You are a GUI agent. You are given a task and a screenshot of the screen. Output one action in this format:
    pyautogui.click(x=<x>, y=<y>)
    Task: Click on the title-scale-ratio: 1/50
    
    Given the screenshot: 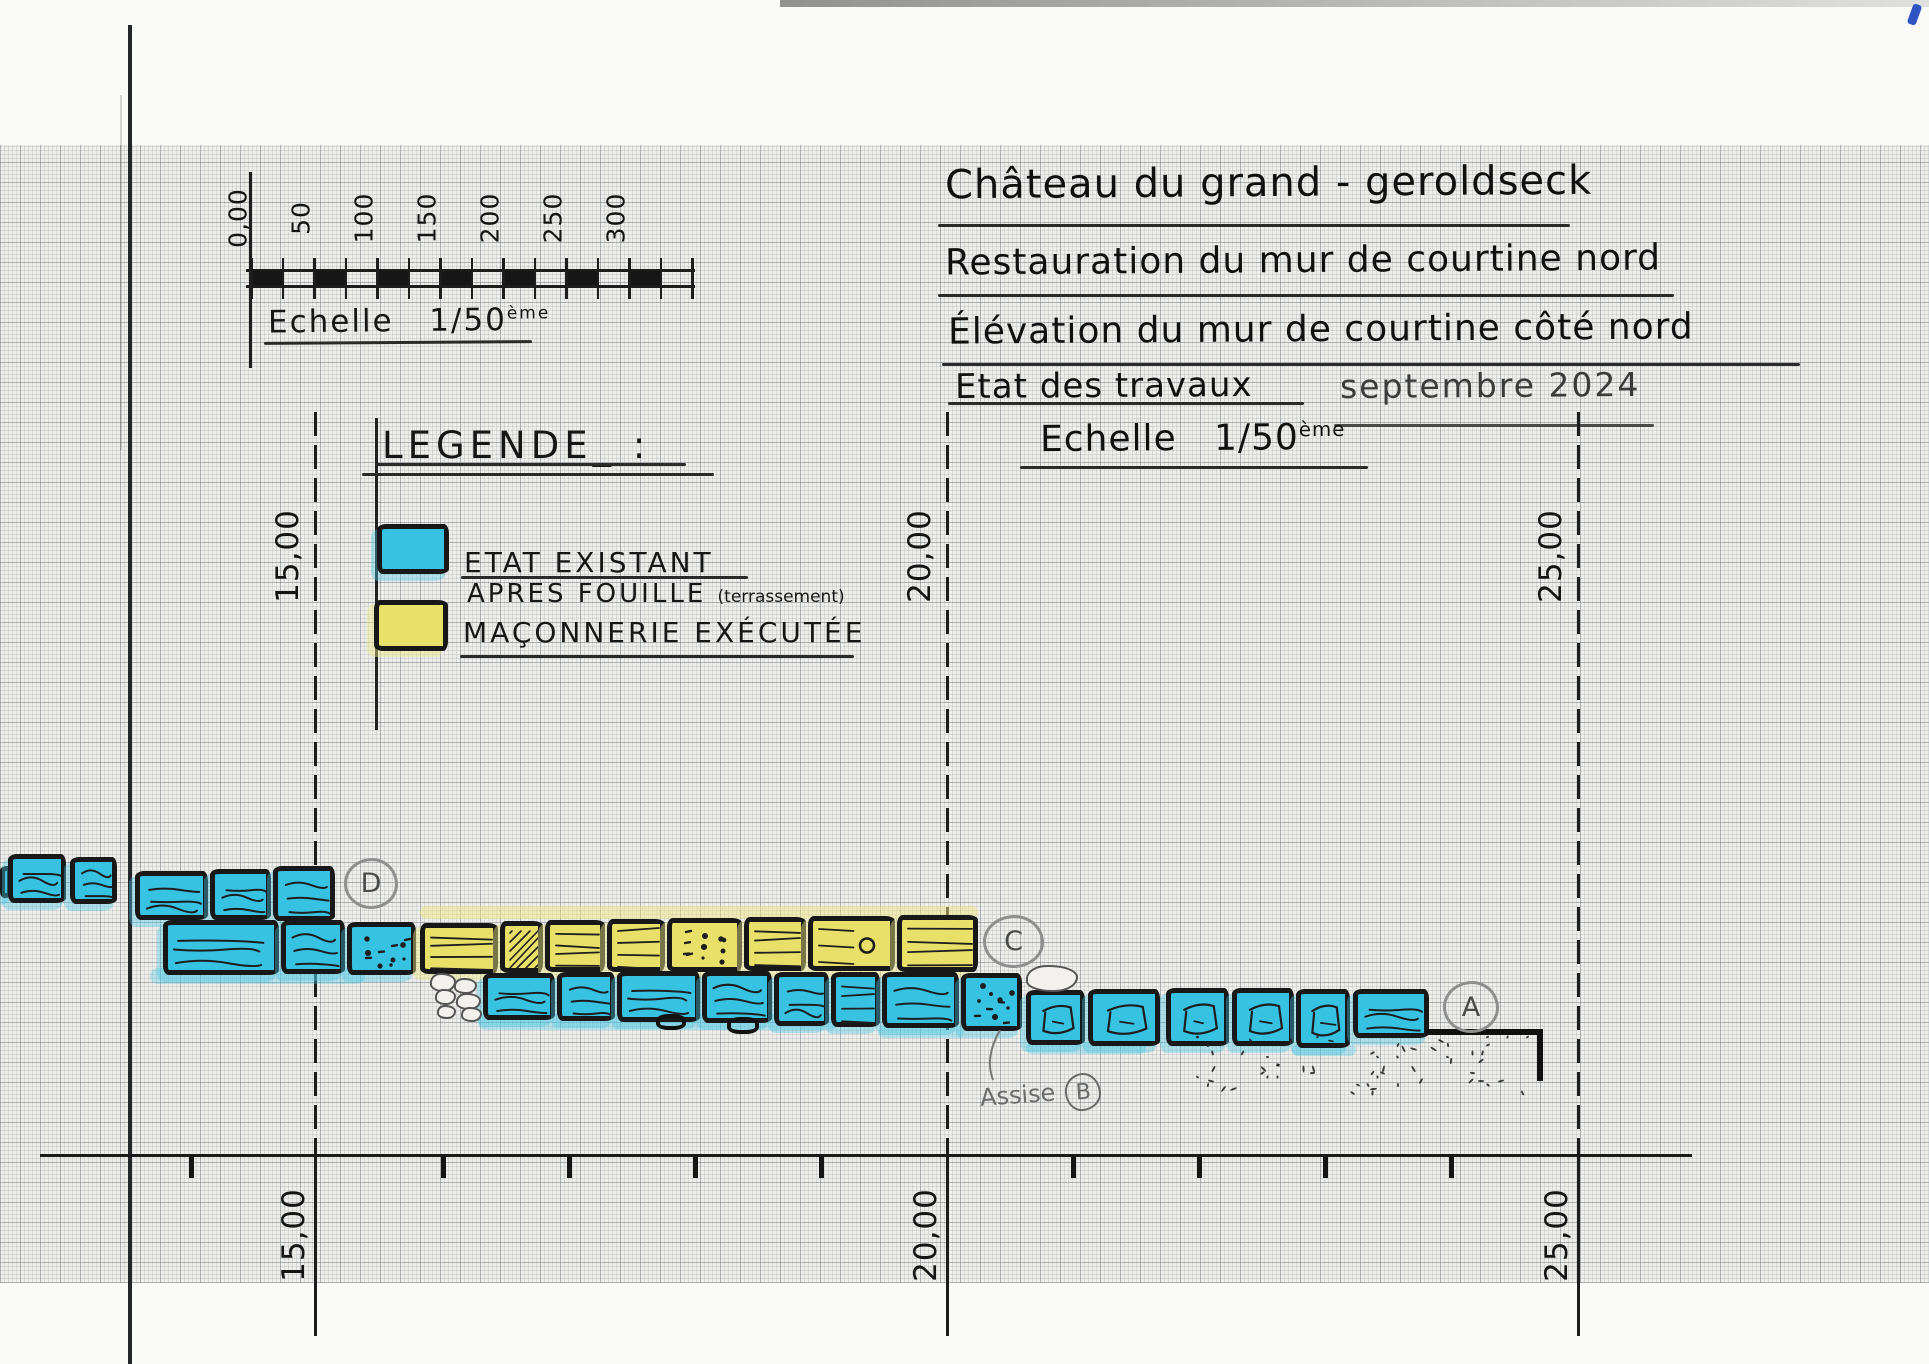 What is the action you would take?
    pyautogui.click(x=1256, y=438)
    